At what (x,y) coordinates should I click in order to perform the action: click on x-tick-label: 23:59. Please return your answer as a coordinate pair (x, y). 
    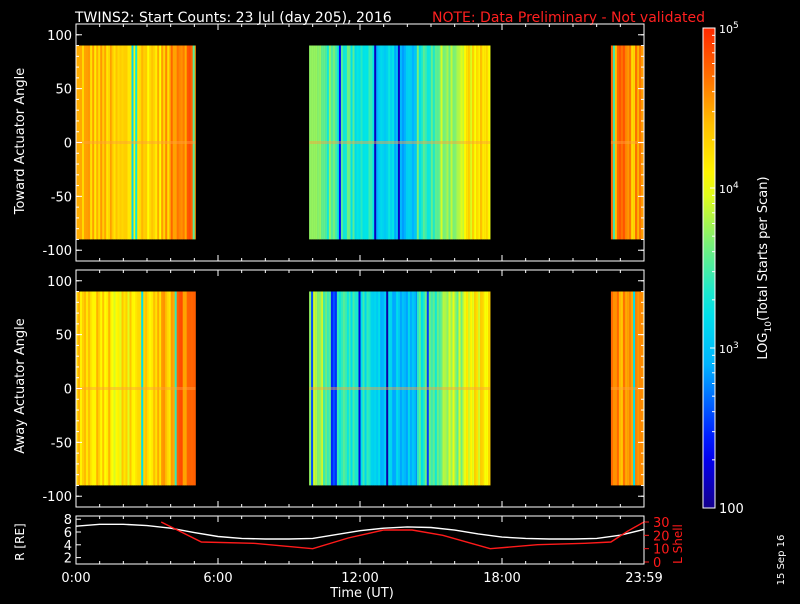
    Looking at the image, I should click on (643, 578).